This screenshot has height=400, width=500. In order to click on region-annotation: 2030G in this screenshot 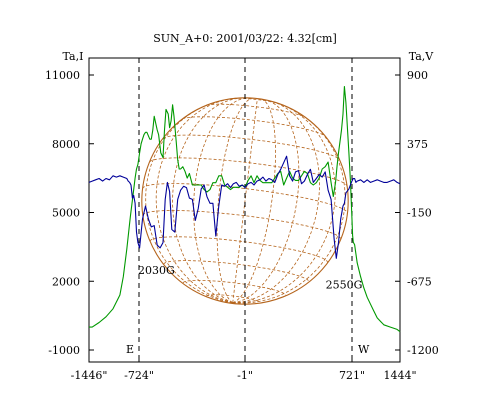, I will do `click(156, 270)`.